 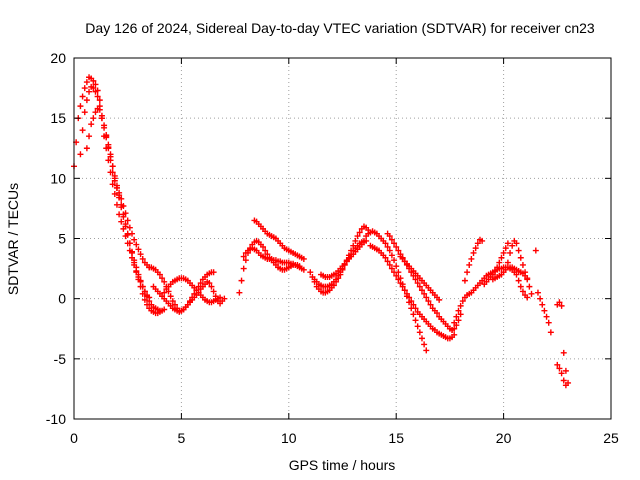 I want to click on series-arc-g, so click(x=192, y=290).